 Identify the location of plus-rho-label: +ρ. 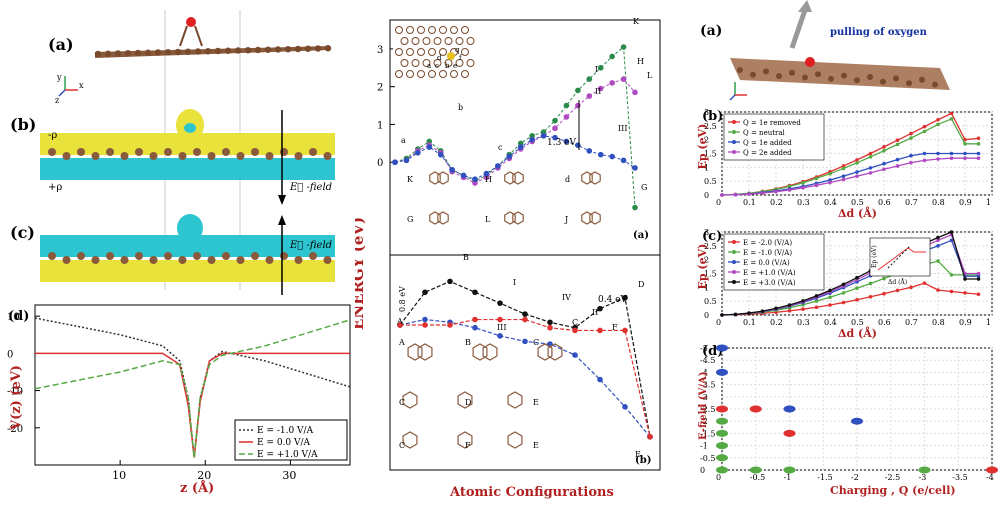
(55, 187).